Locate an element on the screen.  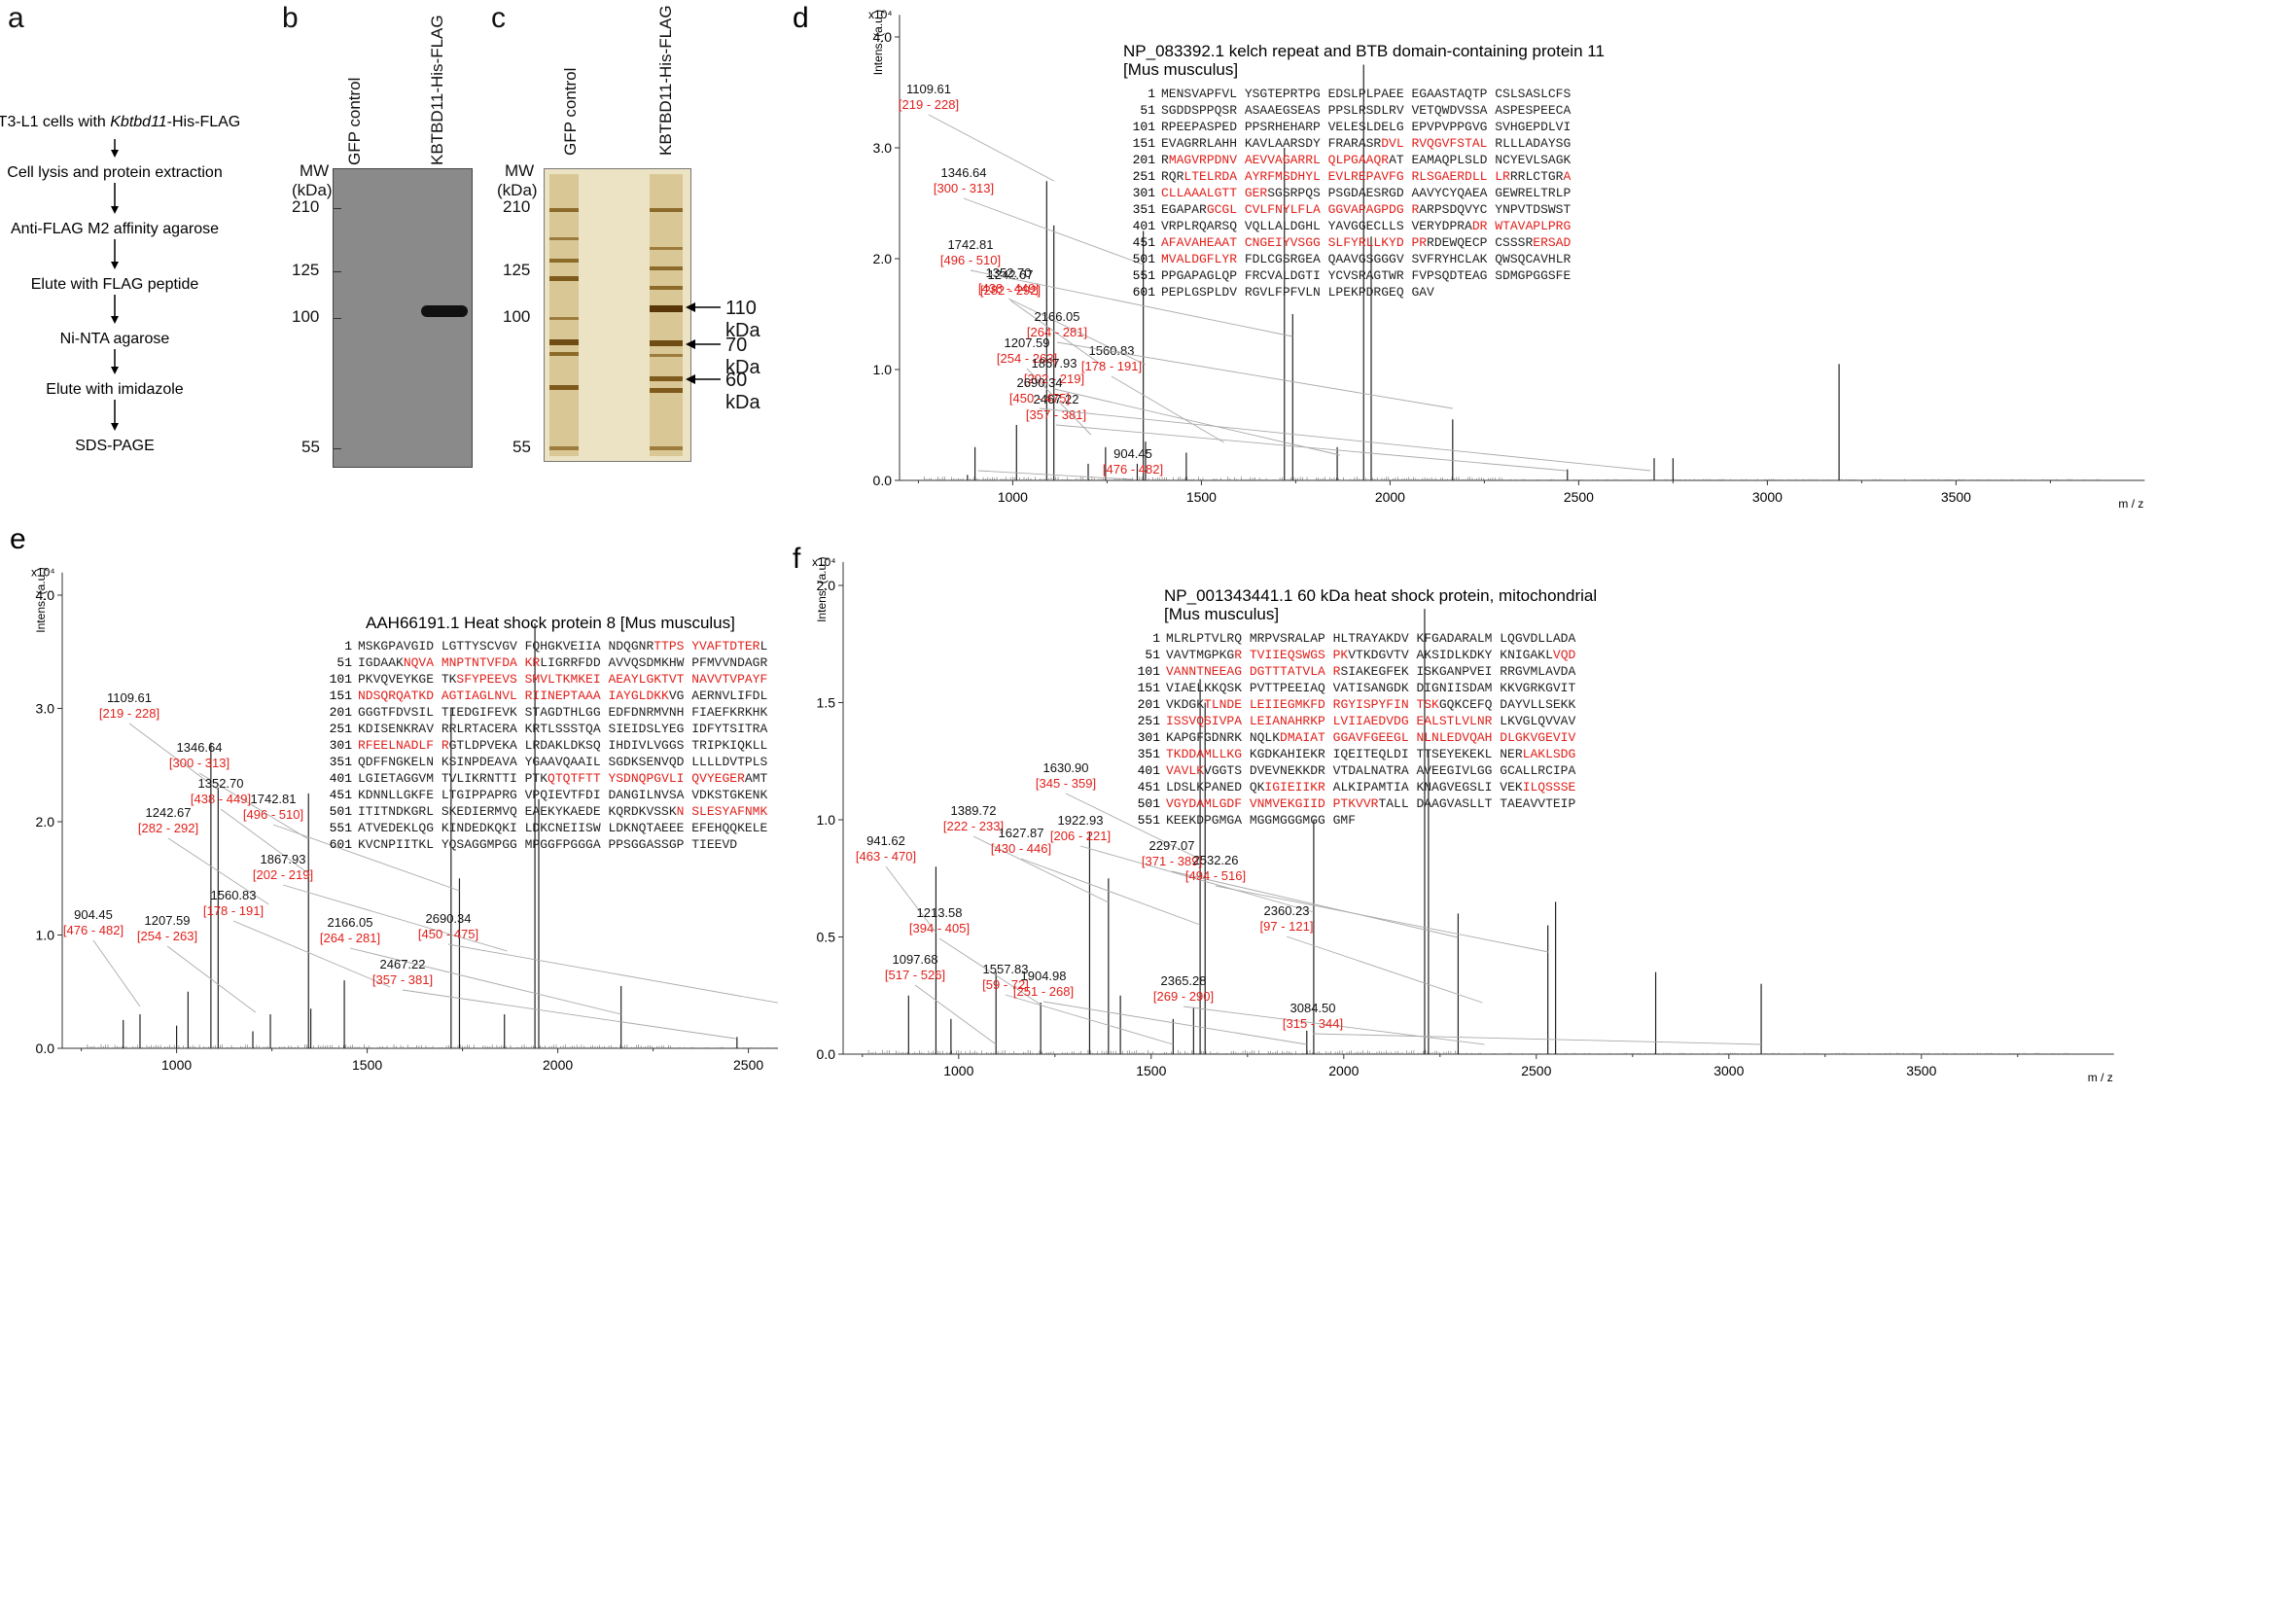
sequence-line: KEEKDPGMGA MGGMGGGMGG GMF is located at coordinates (1261, 820).